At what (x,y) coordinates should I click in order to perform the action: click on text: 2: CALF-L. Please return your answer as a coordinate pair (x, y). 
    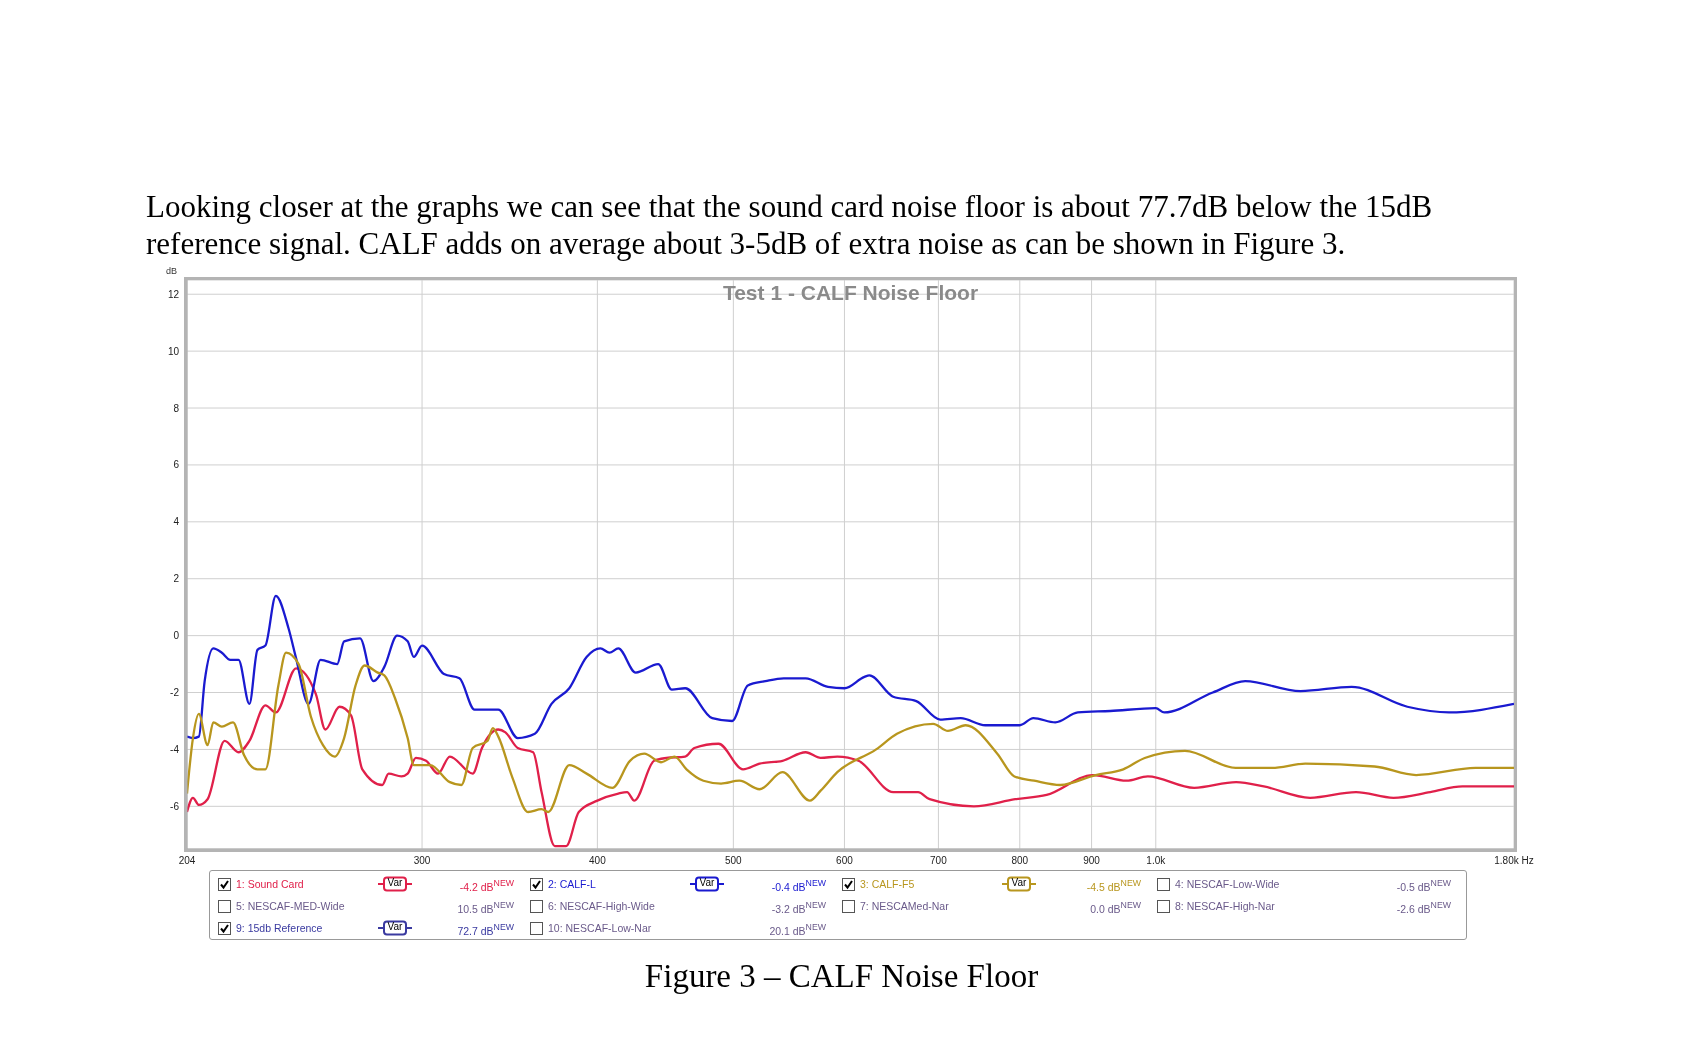
    Looking at the image, I should click on (572, 884).